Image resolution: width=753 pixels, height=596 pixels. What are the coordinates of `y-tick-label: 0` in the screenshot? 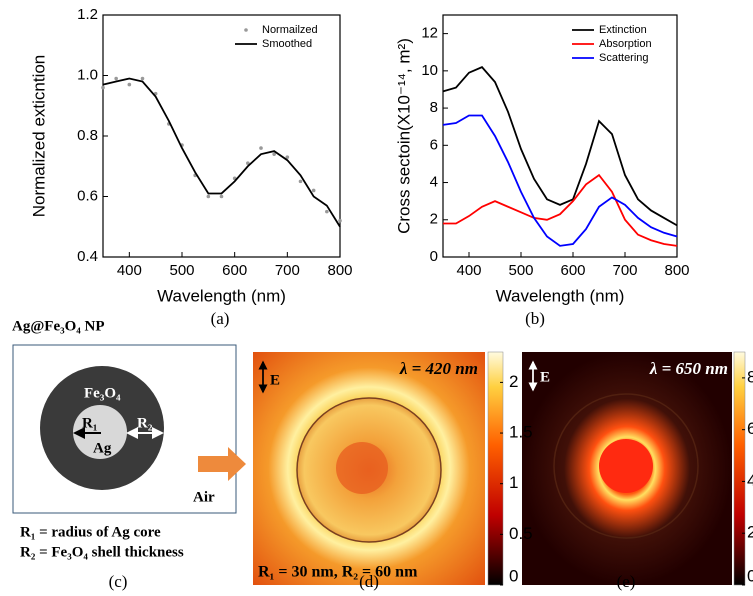 It's located at (434, 256).